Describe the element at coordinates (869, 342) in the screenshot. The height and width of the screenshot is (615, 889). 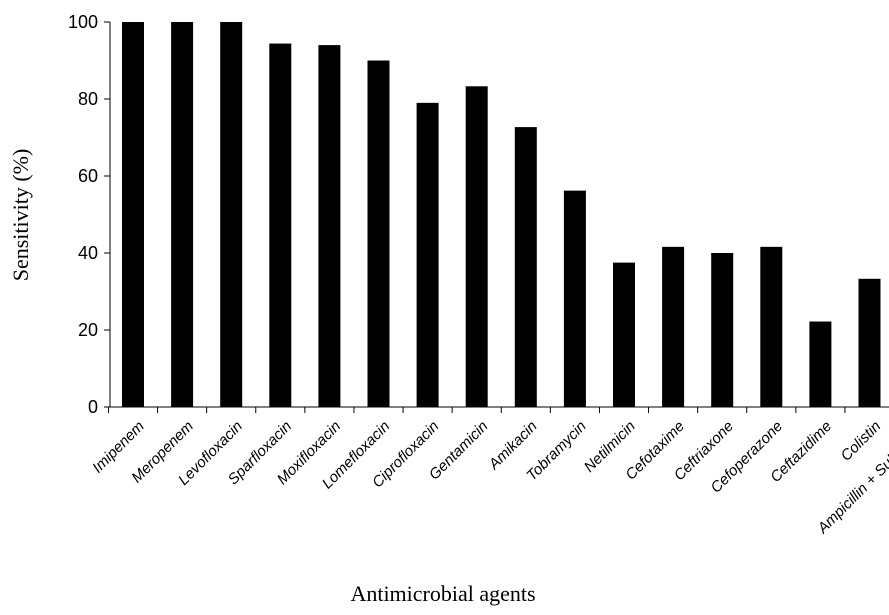
I see `bar-colistin` at that location.